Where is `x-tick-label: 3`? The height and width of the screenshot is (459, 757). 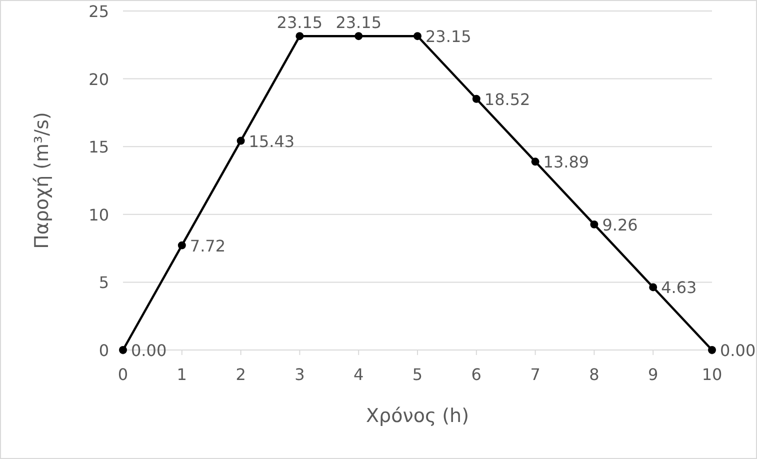
x-tick-label: 3 is located at coordinates (299, 374).